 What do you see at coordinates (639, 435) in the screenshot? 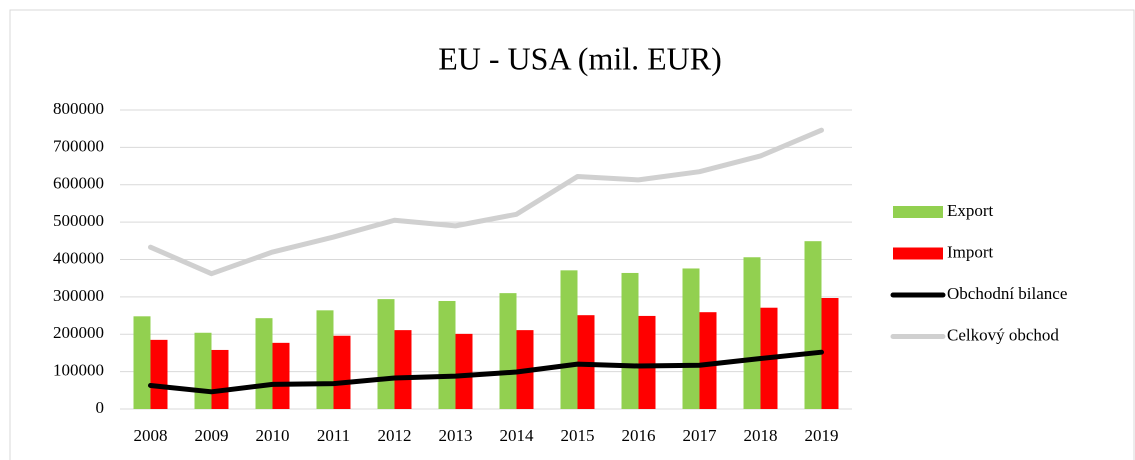
I see `x-tick-label: 2016` at bounding box center [639, 435].